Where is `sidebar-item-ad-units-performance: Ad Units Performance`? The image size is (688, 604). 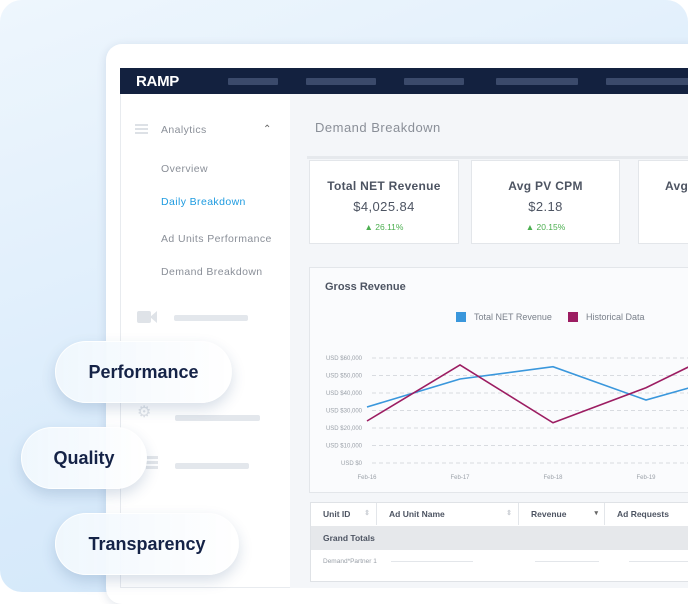 sidebar-item-ad-units-performance: Ad Units Performance is located at coordinates (216, 239).